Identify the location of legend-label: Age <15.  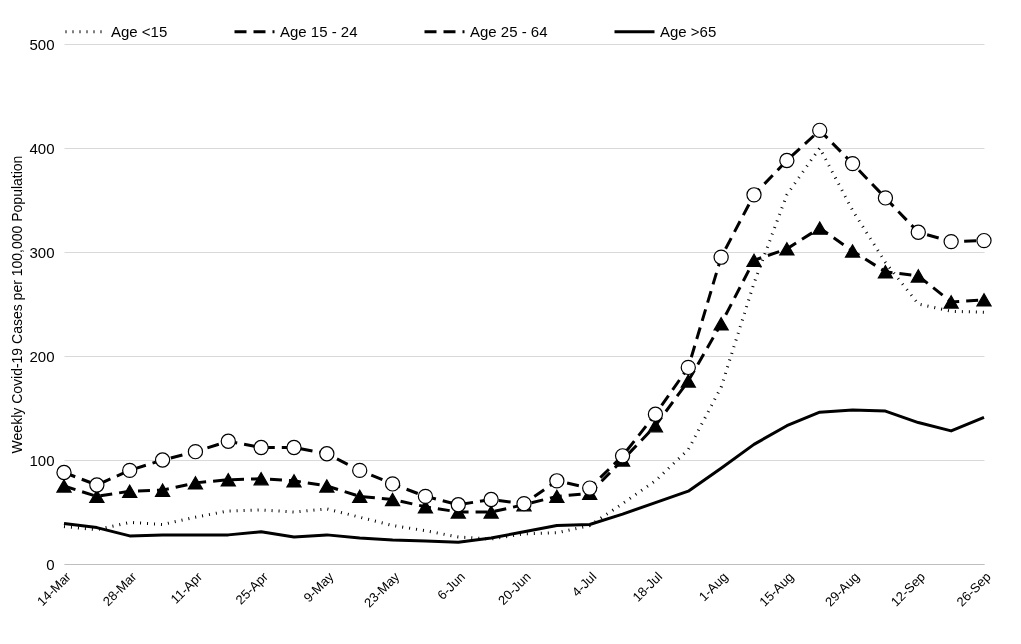
(139, 31).